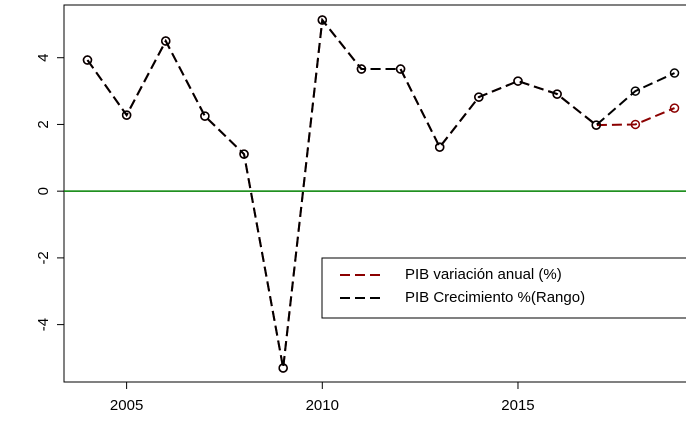  I want to click on y-tick-label: -2, so click(43, 257).